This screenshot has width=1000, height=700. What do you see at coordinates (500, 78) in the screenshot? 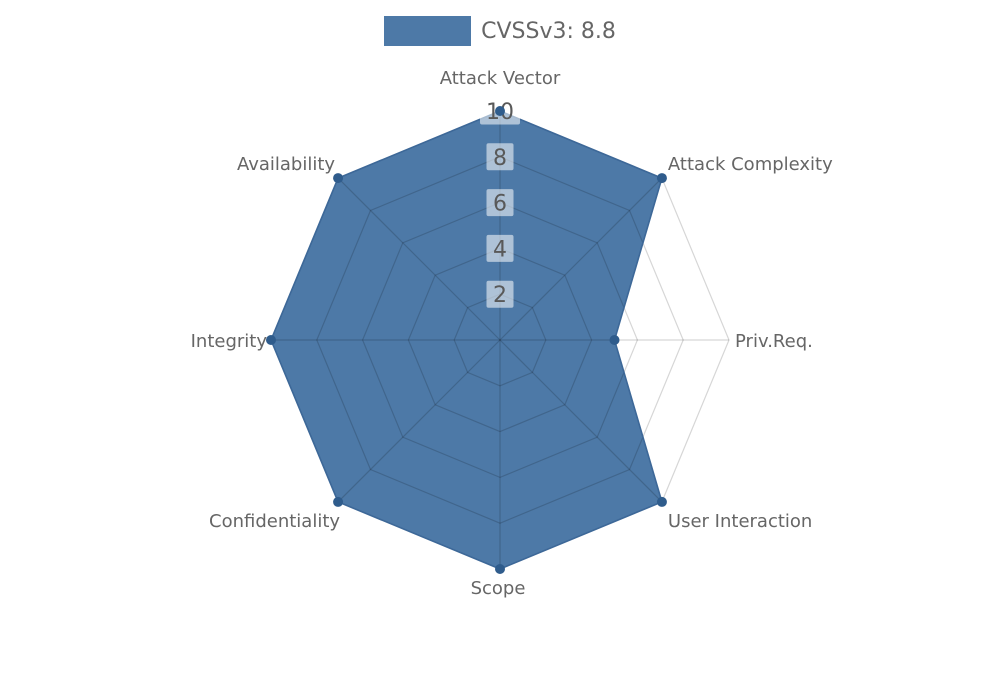
I see `axis-label-attack-vector: Attack Vector` at bounding box center [500, 78].